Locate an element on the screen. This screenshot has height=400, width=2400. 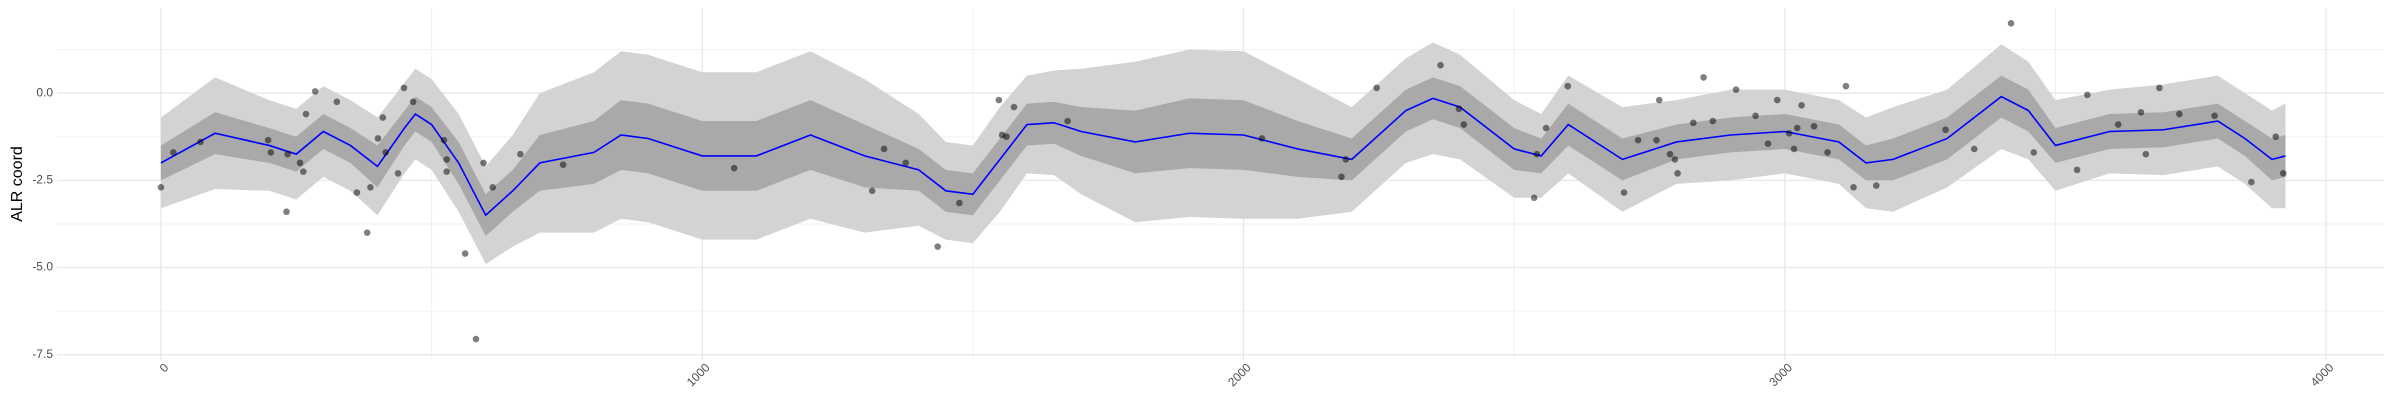
x-tick-label: 4000 is located at coordinates (2322, 374).